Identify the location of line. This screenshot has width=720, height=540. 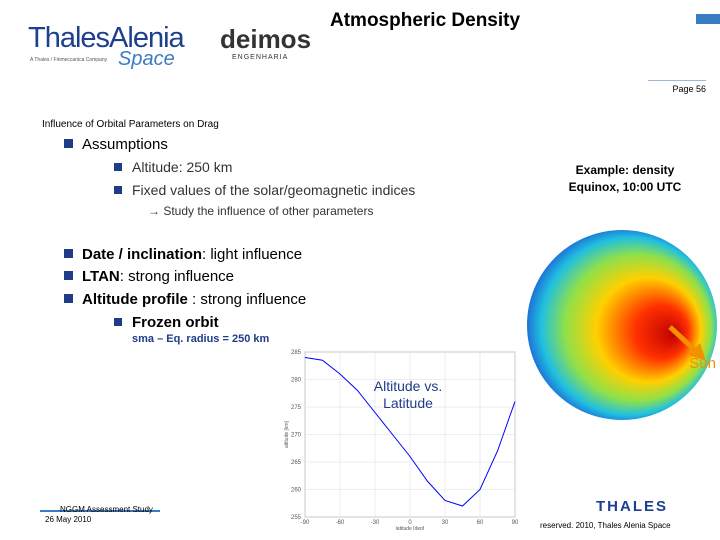
(410, 432).